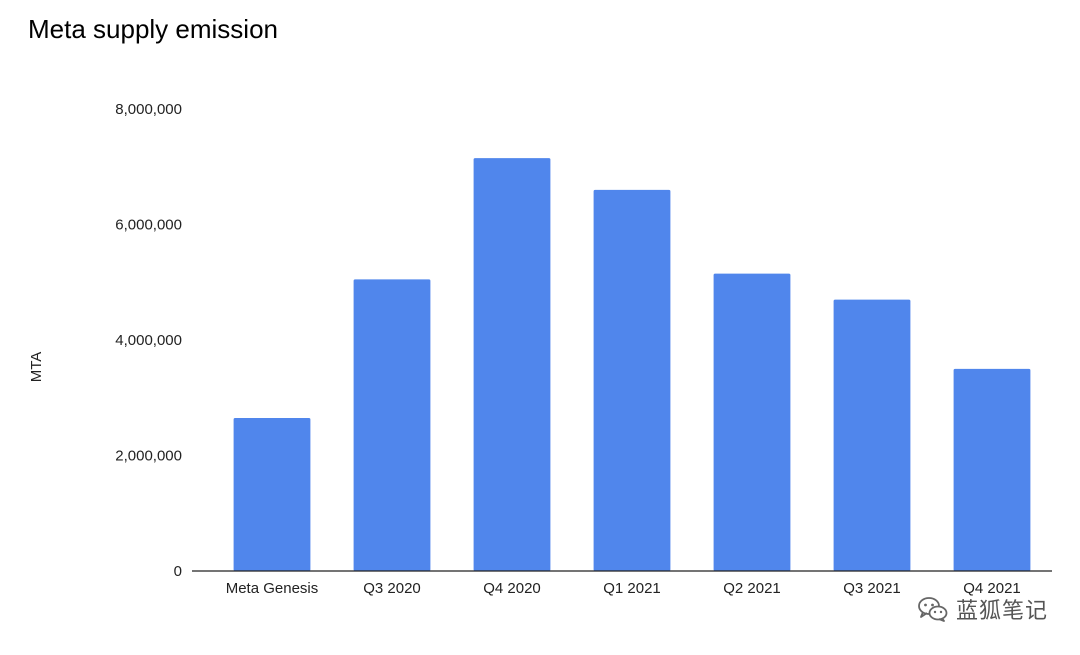 This screenshot has width=1080, height=655. What do you see at coordinates (148, 456) in the screenshot?
I see `y-tick-label: 2,000,000` at bounding box center [148, 456].